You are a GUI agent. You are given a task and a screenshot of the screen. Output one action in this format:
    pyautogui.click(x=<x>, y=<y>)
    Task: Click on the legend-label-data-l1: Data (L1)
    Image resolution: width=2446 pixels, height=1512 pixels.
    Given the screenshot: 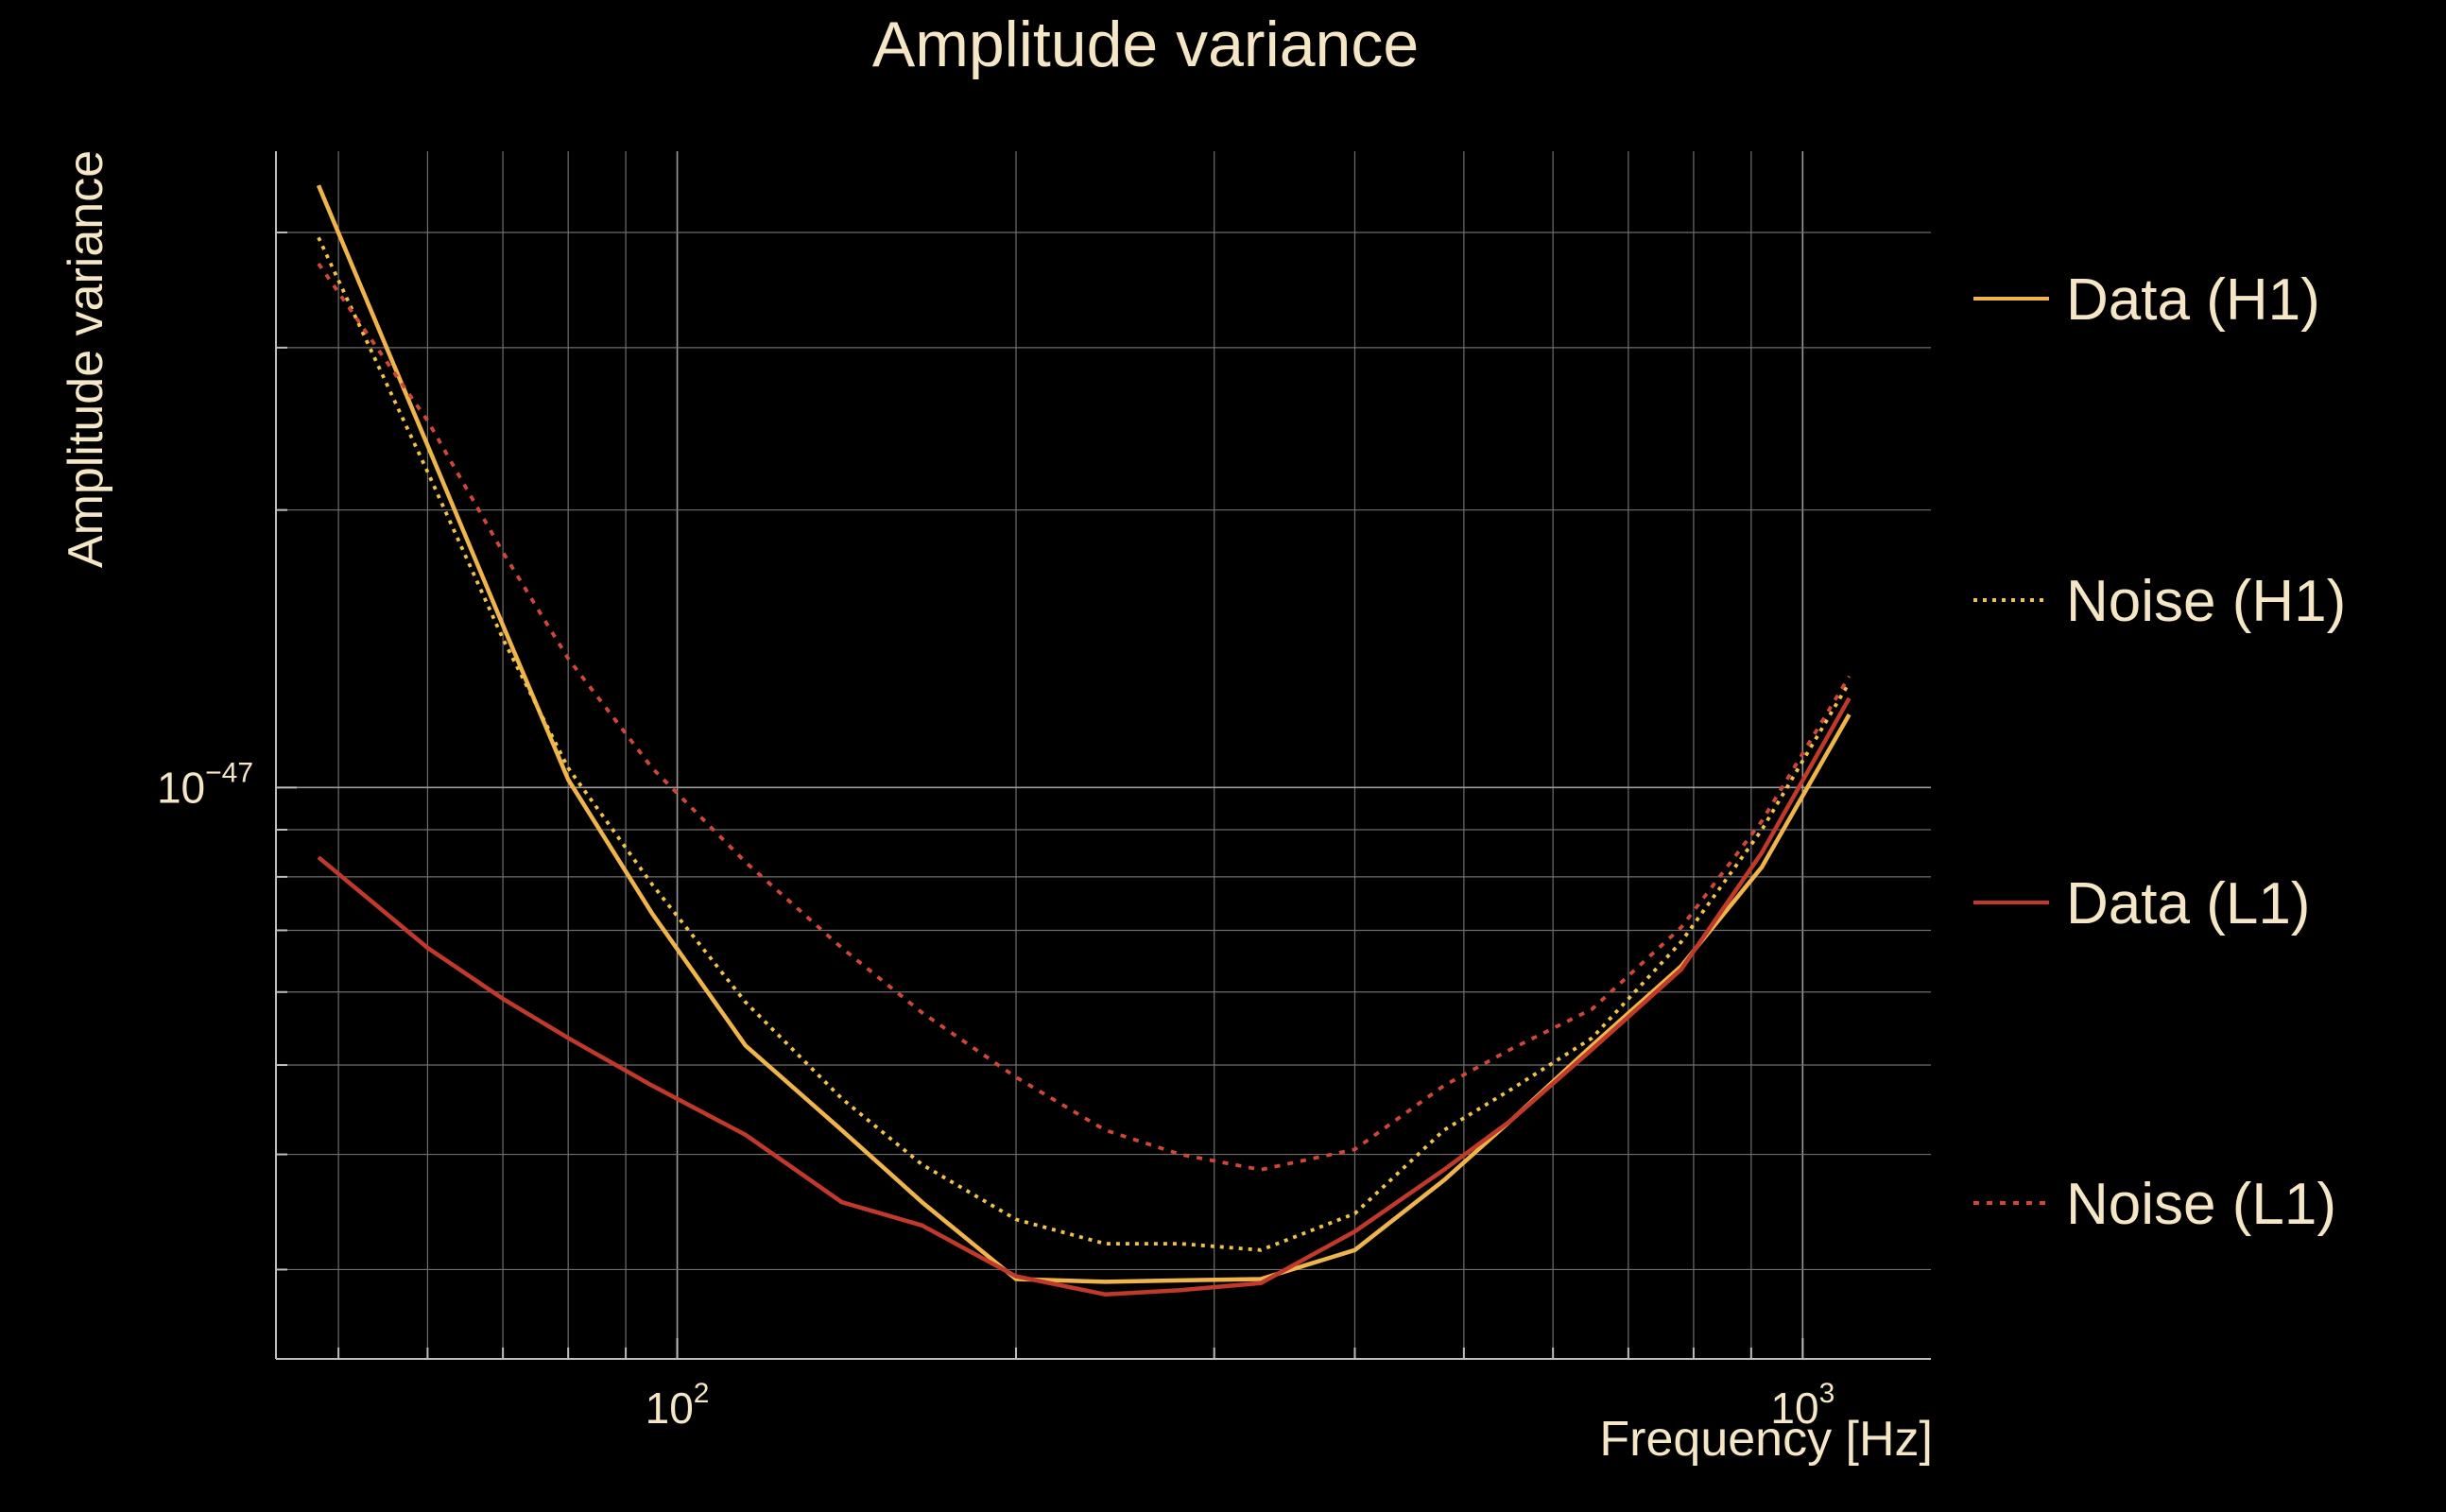 What is the action you would take?
    pyautogui.click(x=2188, y=903)
    